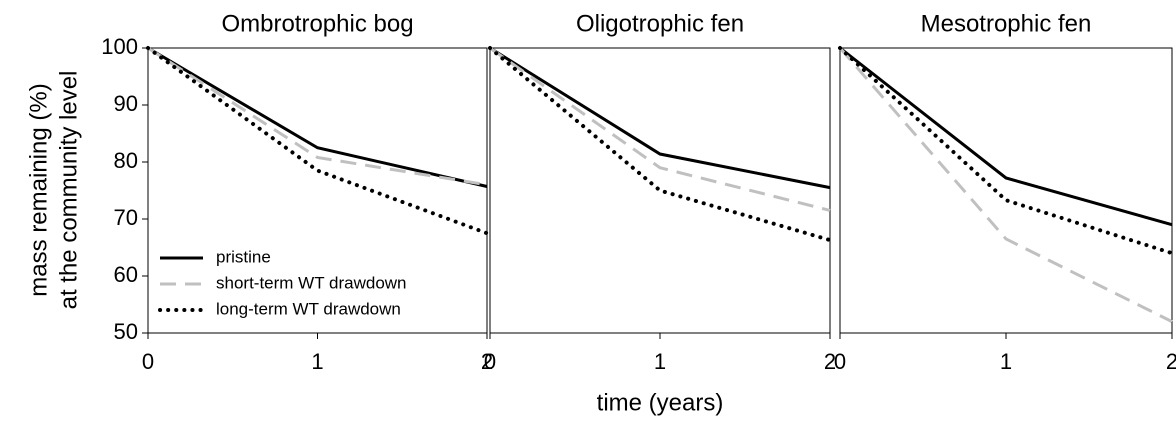 The image size is (1176, 428). Describe the element at coordinates (311, 282) in the screenshot. I see `legend-label: short-term WT drawdown` at that location.